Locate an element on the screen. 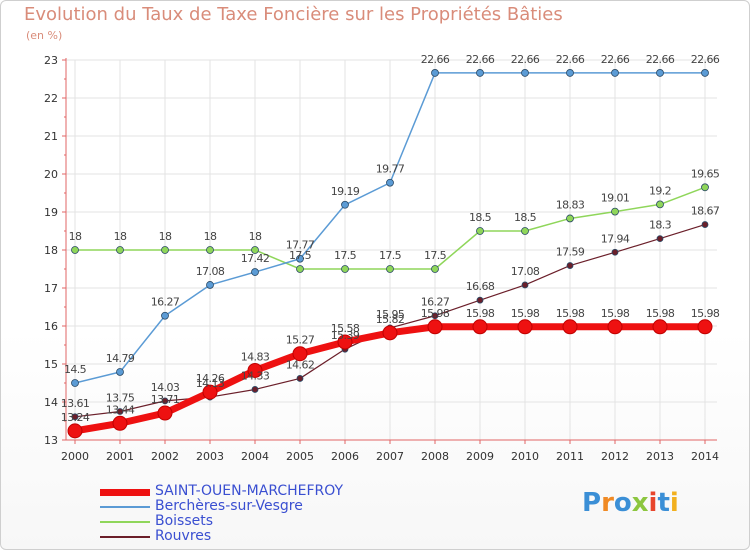 Image resolution: width=750 pixels, height=550 pixels. y-tick-label: 22 is located at coordinates (51, 98).